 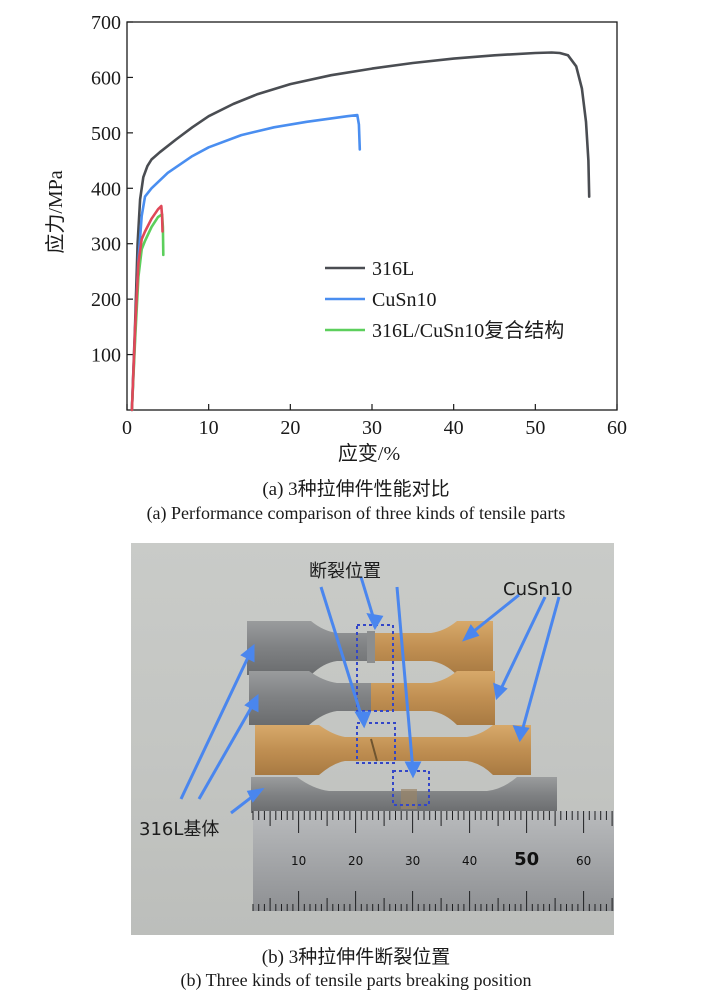 What do you see at coordinates (535, 428) in the screenshot?
I see `x-tick-label: 50` at bounding box center [535, 428].